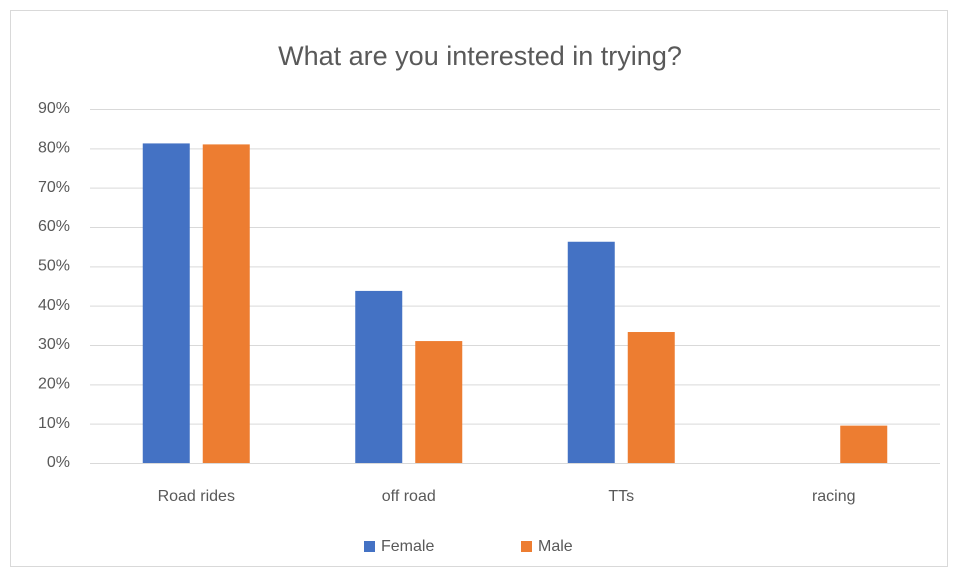  Describe the element at coordinates (54, 344) in the screenshot. I see `y-tick-label: 30%` at that location.